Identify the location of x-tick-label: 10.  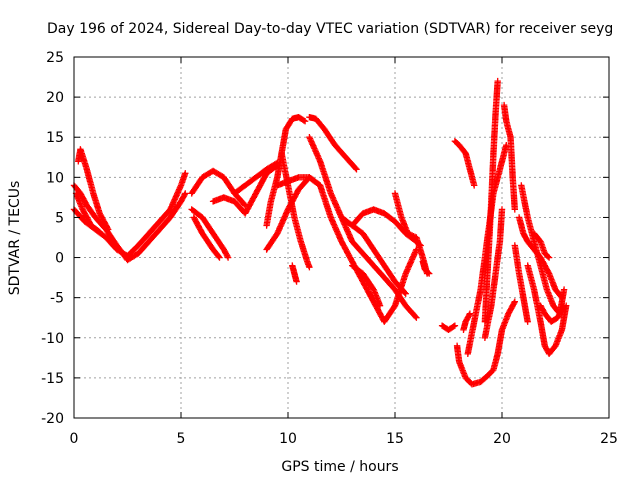
(288, 439).